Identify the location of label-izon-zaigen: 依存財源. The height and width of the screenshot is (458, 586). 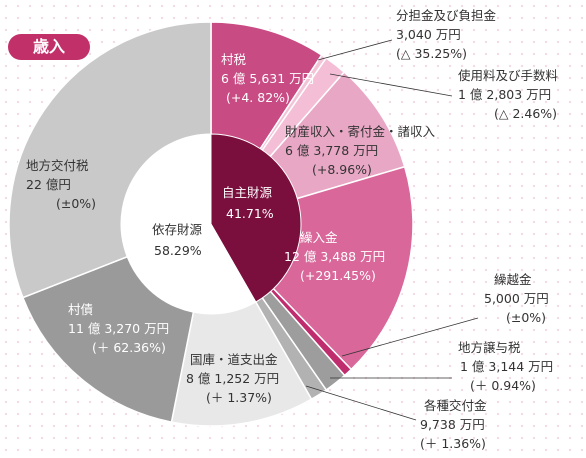
(177, 229).